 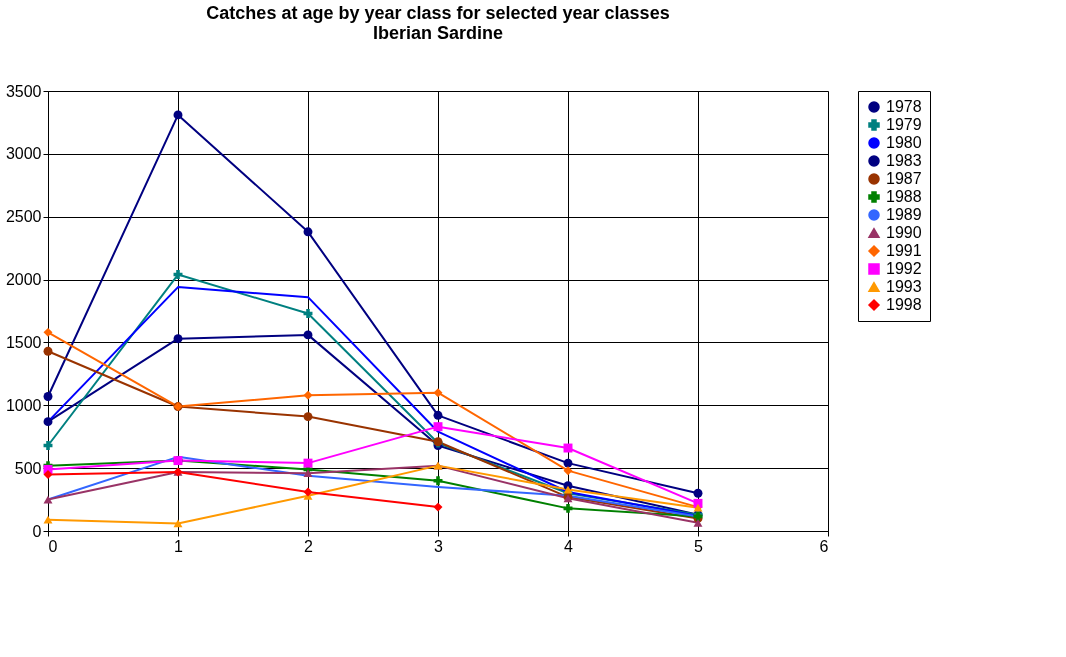 What do you see at coordinates (904, 268) in the screenshot?
I see `legend-label: 1992` at bounding box center [904, 268].